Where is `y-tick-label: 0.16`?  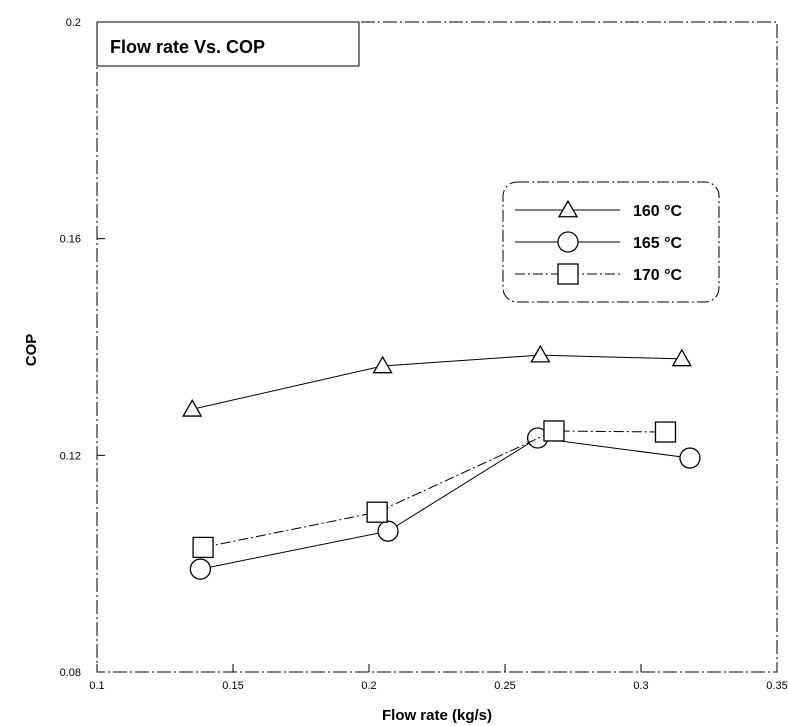 y-tick-label: 0.16 is located at coordinates (70, 240).